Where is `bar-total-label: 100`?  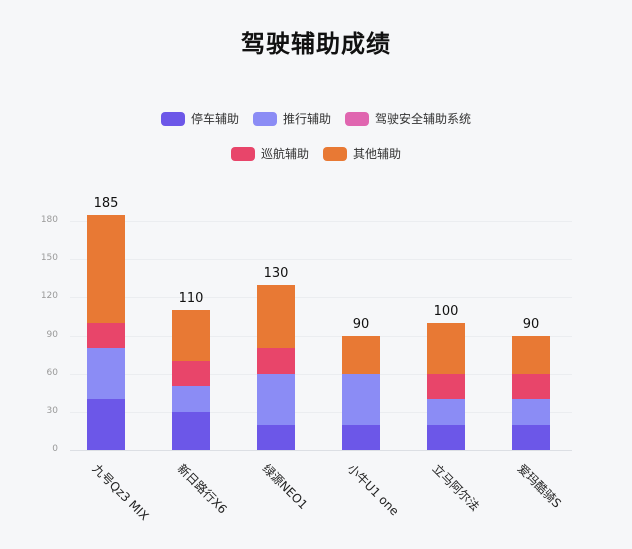 bar-total-label: 100 is located at coordinates (446, 311).